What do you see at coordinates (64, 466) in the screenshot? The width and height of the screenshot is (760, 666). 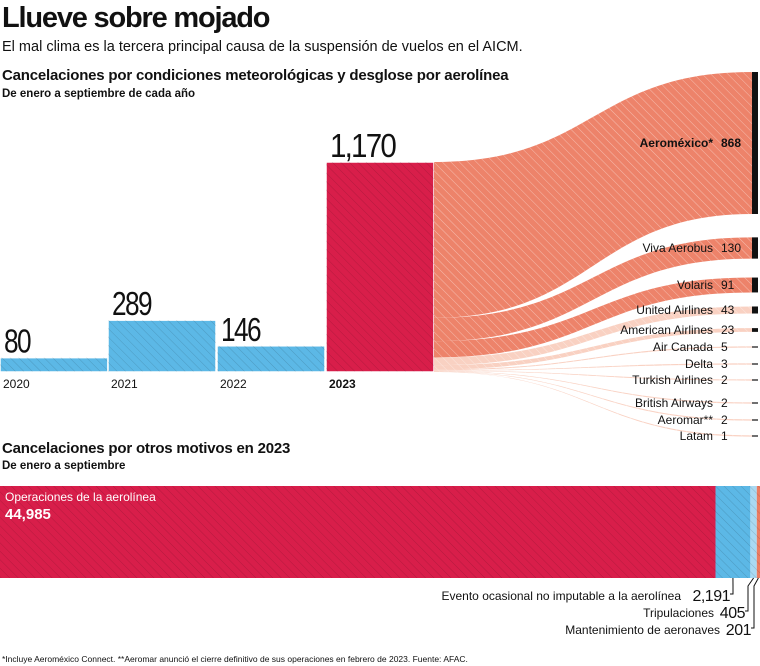 I see `section2-subtitle: De enero a septiembre` at bounding box center [64, 466].